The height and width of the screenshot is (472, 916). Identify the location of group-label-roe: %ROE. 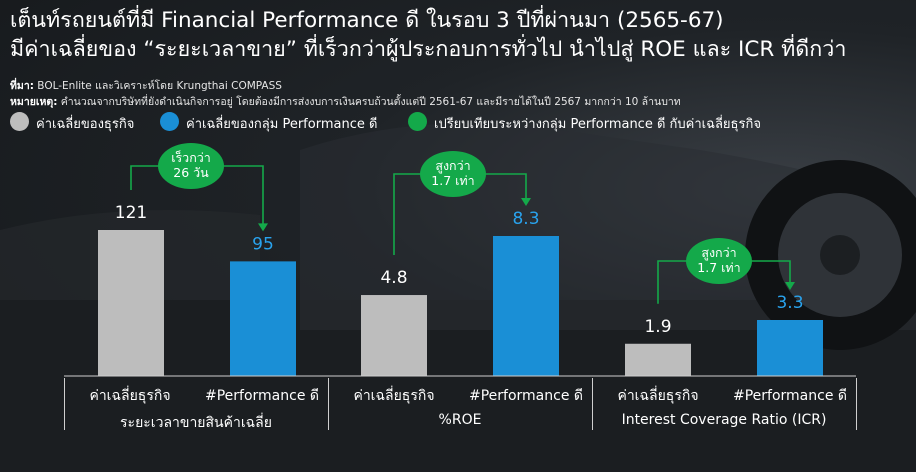
(460, 420).